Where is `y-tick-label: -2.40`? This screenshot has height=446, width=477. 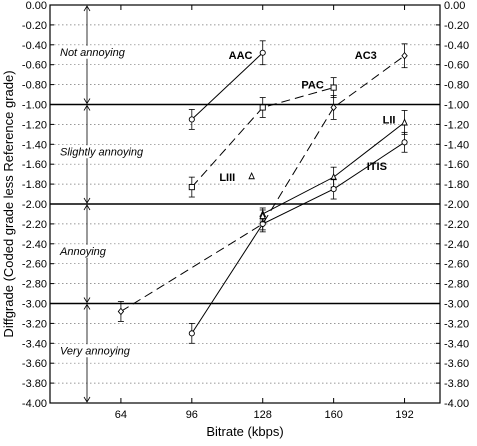 y-tick-label: -2.40 is located at coordinates (34, 245).